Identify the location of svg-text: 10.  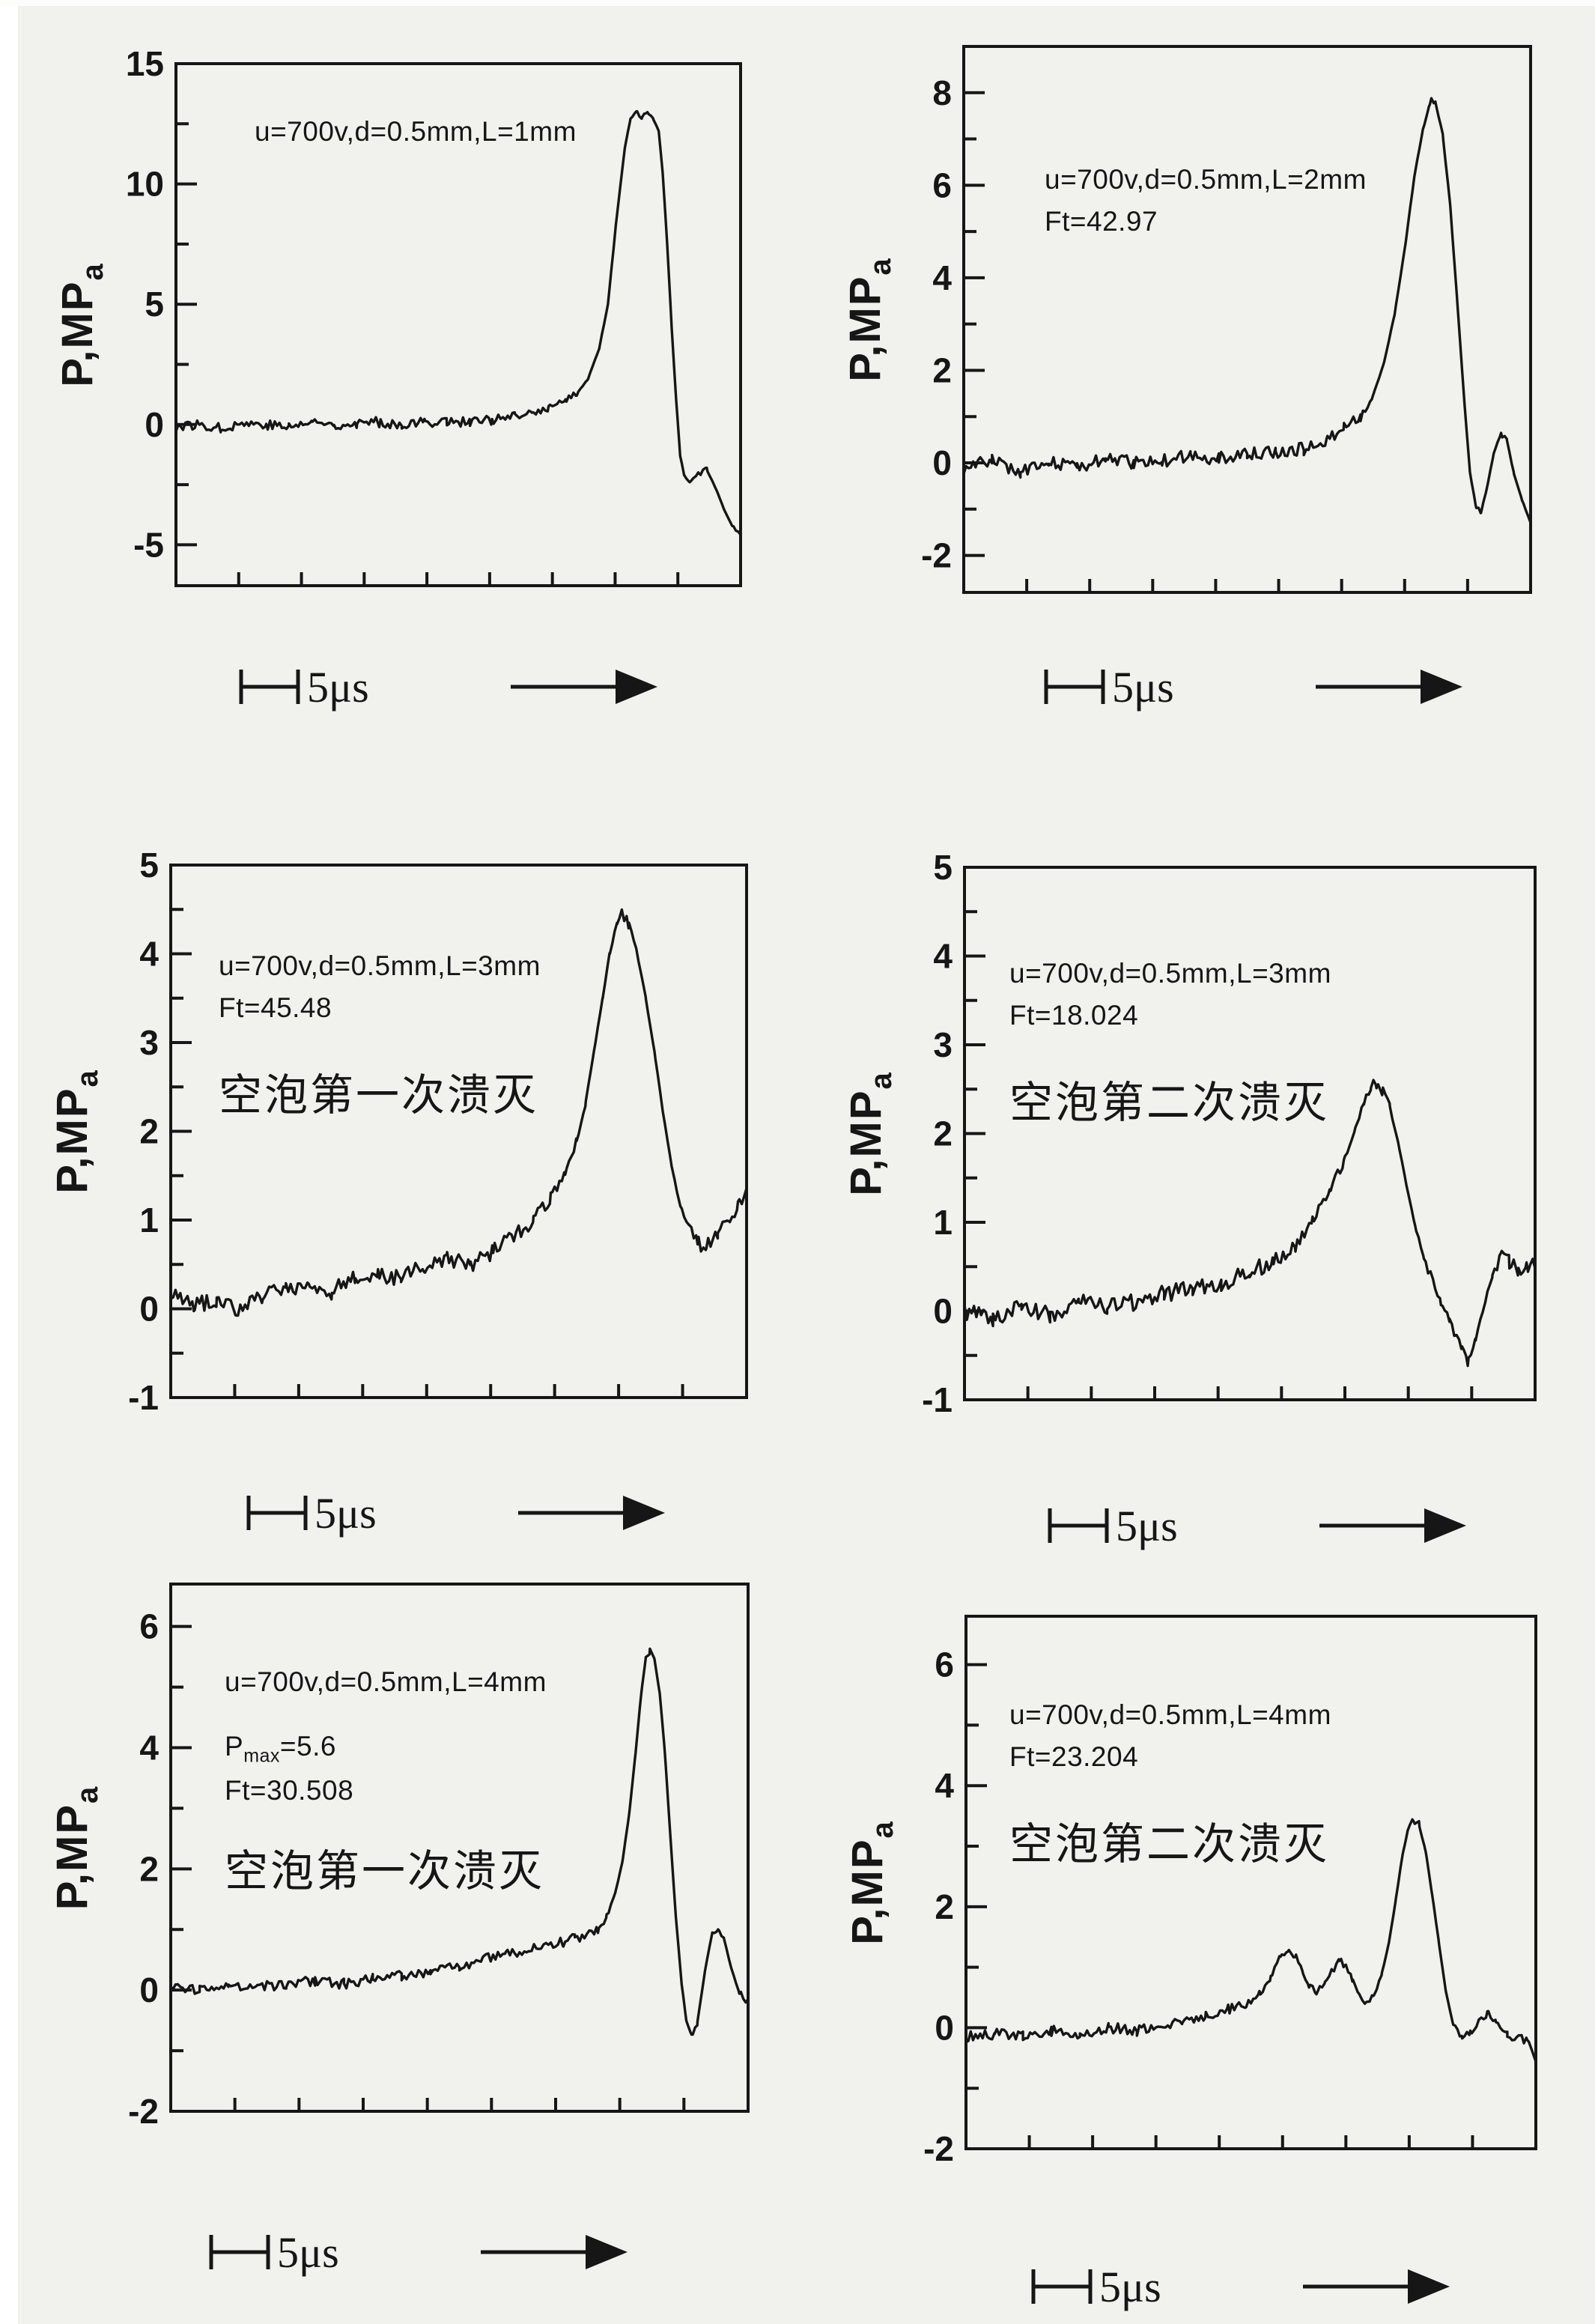
(145, 184).